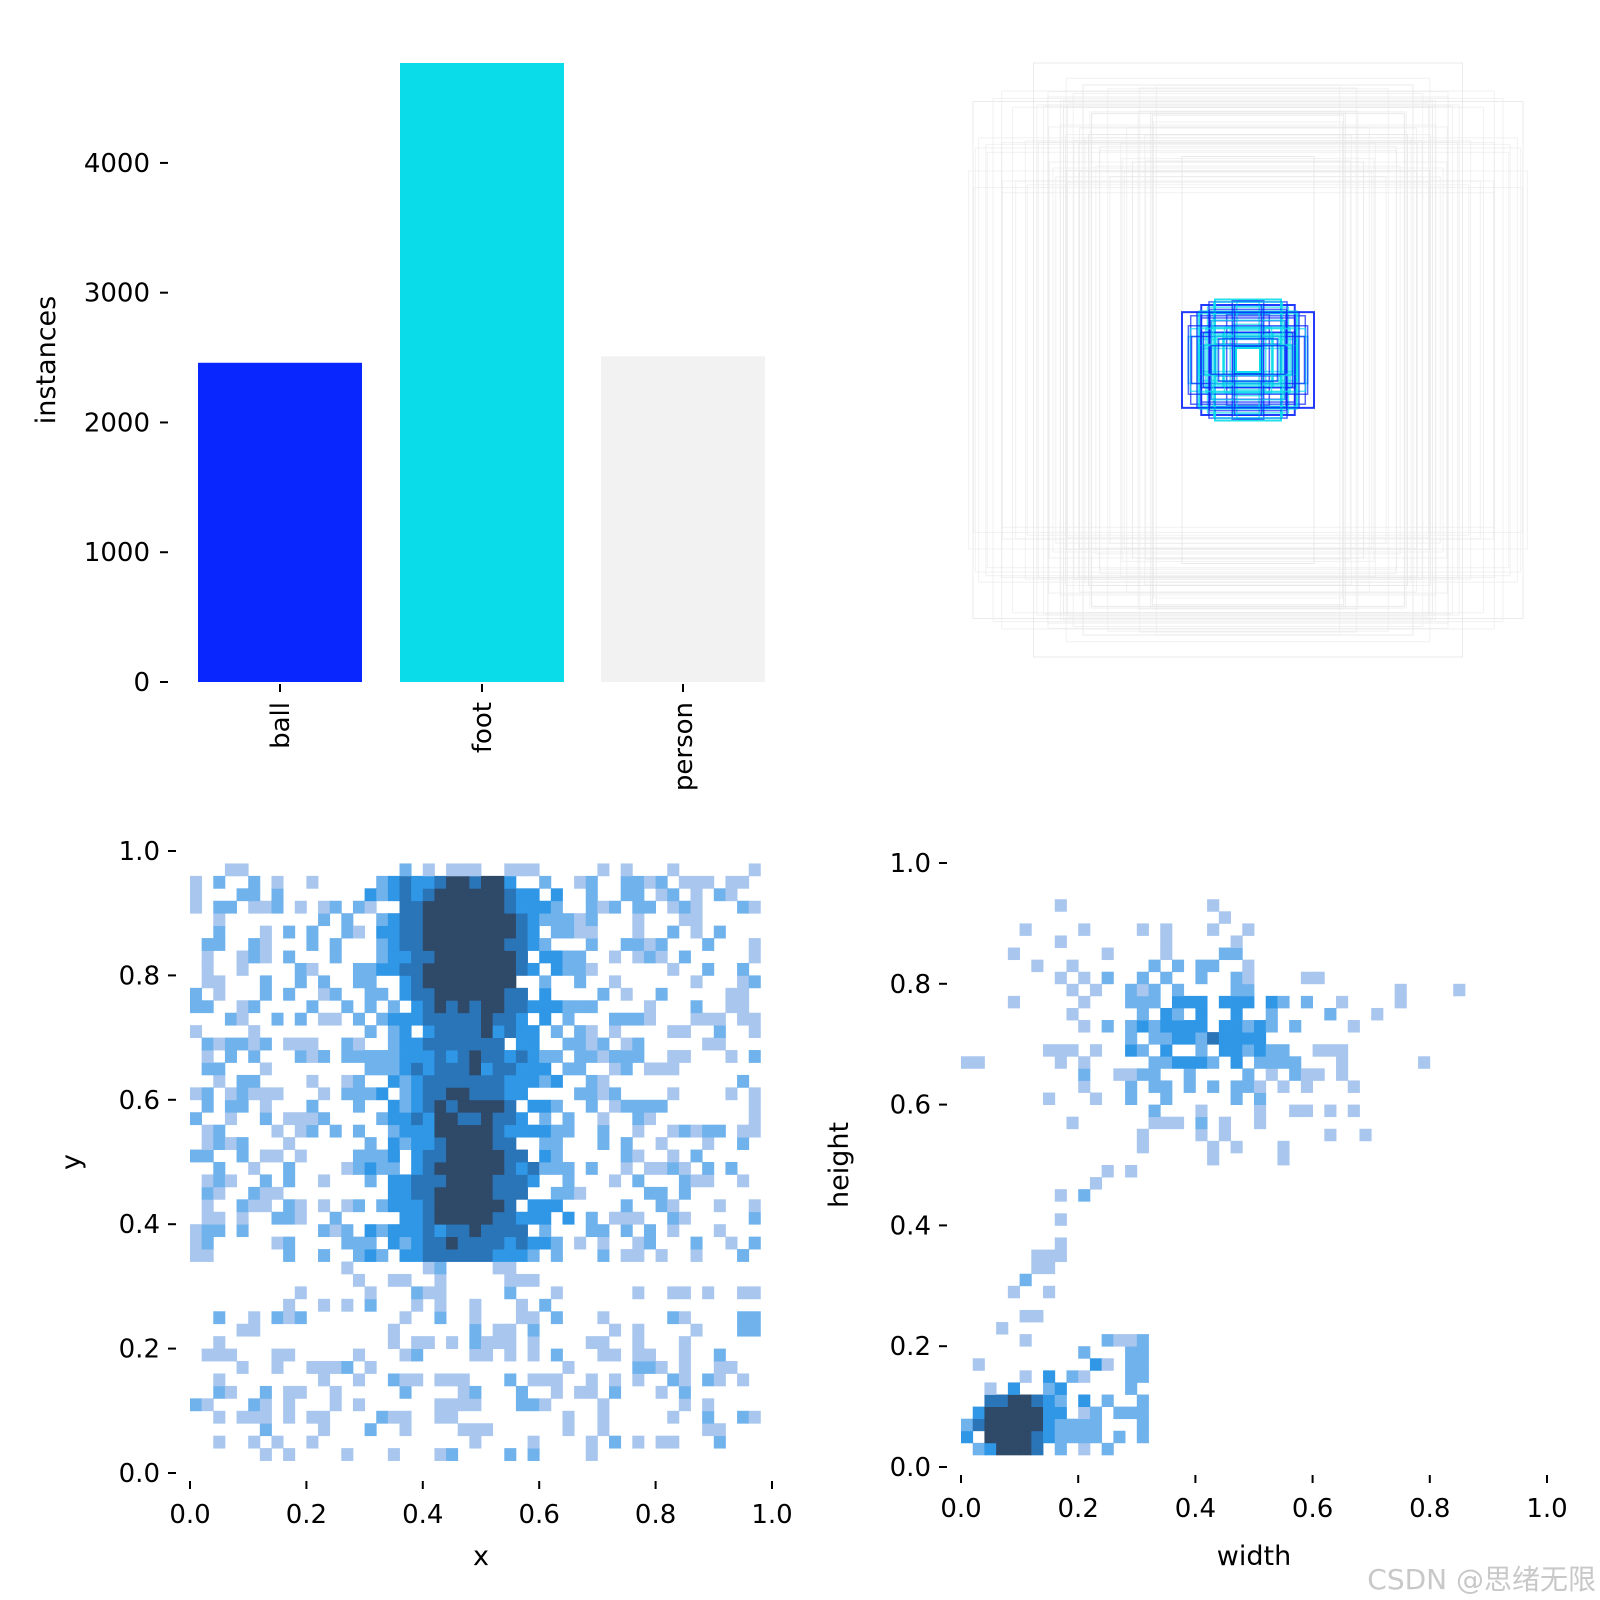  I want to click on anchor-box-person, so click(1248, 360).